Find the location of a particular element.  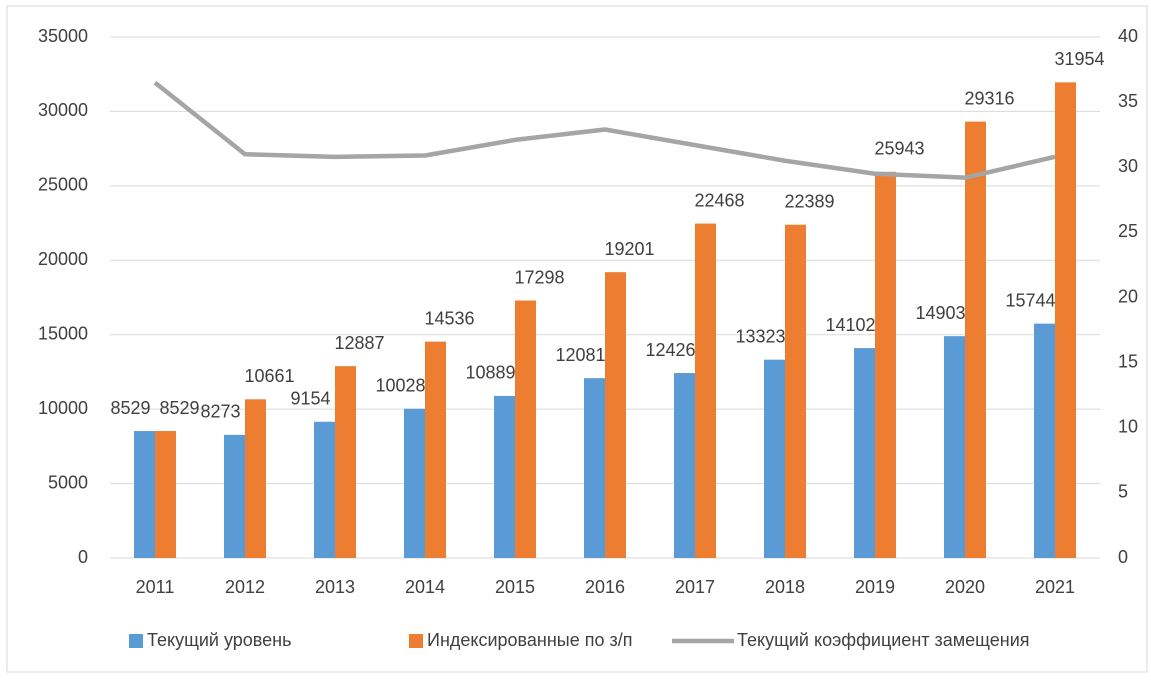

legend-label: Индексированные по з/п is located at coordinates (530, 640).